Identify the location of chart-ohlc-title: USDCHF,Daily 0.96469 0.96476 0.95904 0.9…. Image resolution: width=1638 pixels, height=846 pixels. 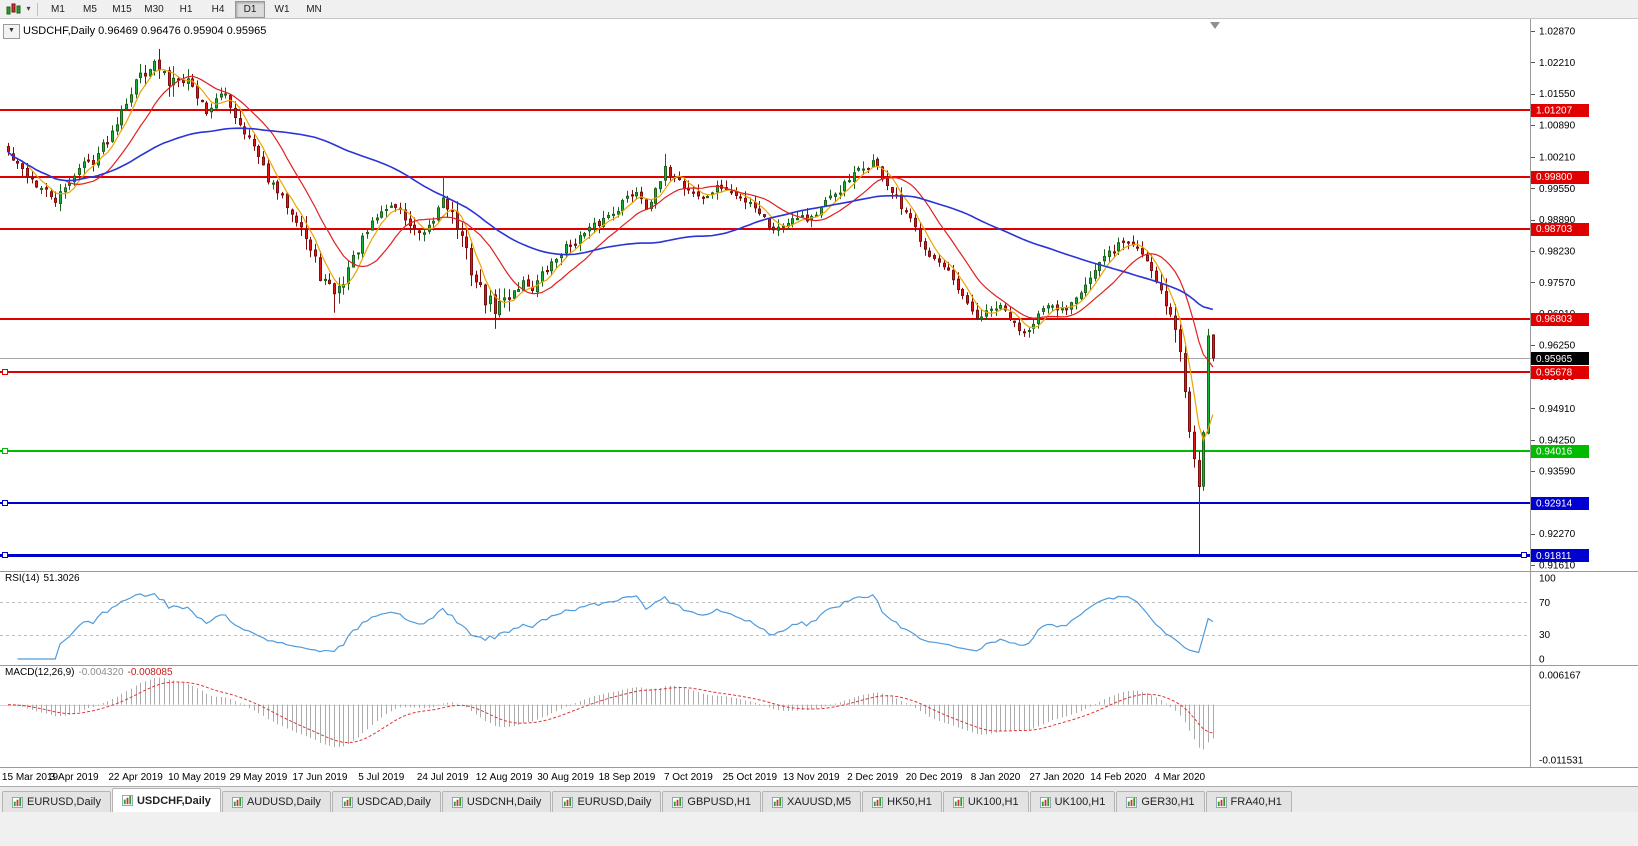
(145, 31).